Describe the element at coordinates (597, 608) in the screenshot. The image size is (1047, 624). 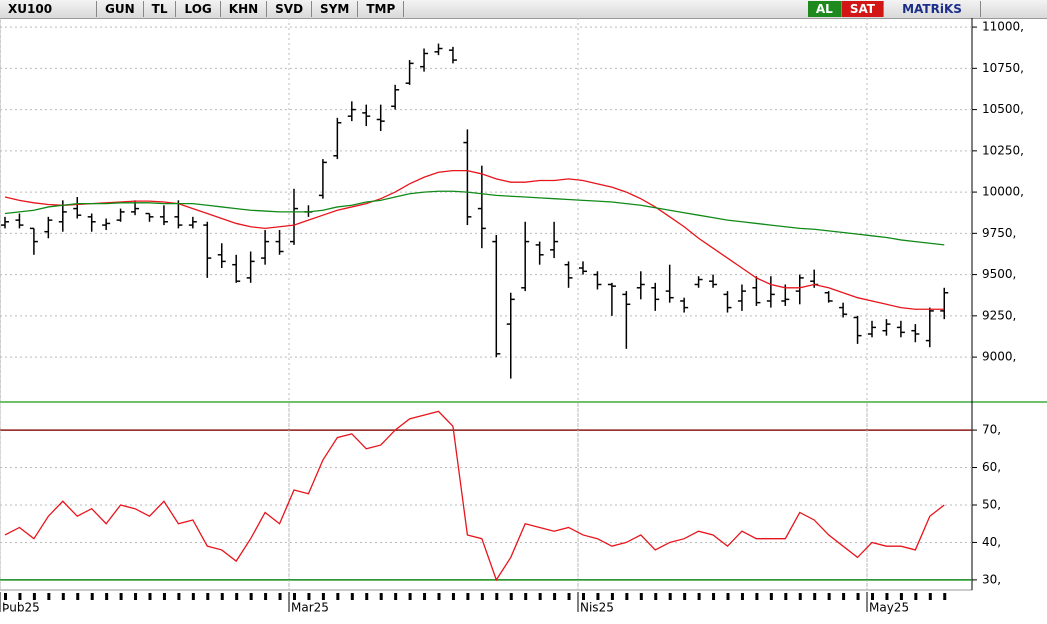
I see `x-tick-label: Nis25` at that location.